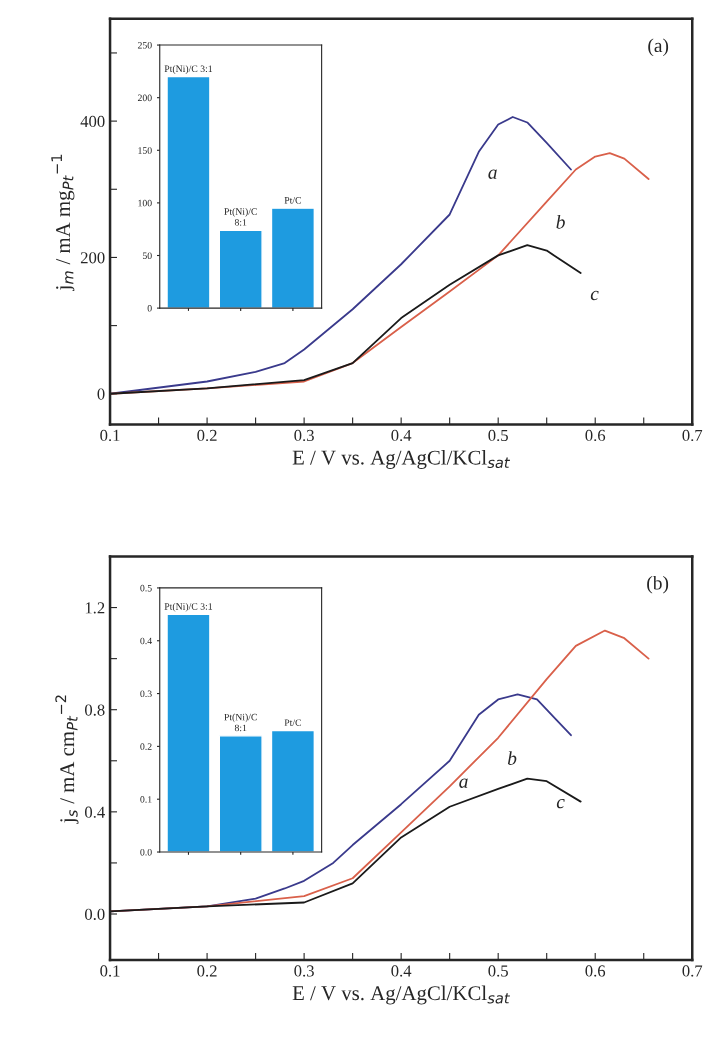 Image resolution: width=710 pixels, height=1048 pixels. I want to click on y-tick-label: 100, so click(145, 203).